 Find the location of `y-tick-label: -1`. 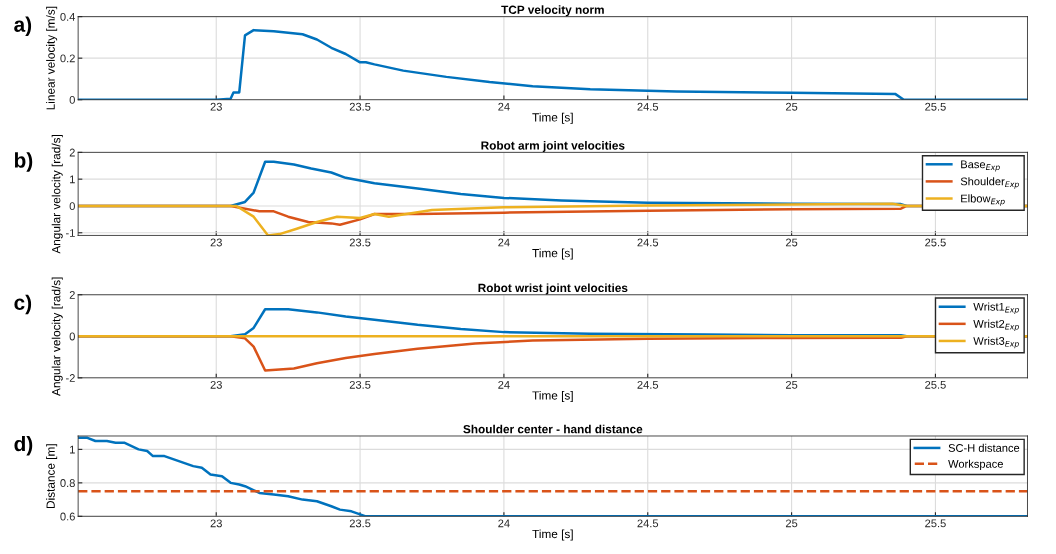

y-tick-label: -1 is located at coordinates (70, 233).